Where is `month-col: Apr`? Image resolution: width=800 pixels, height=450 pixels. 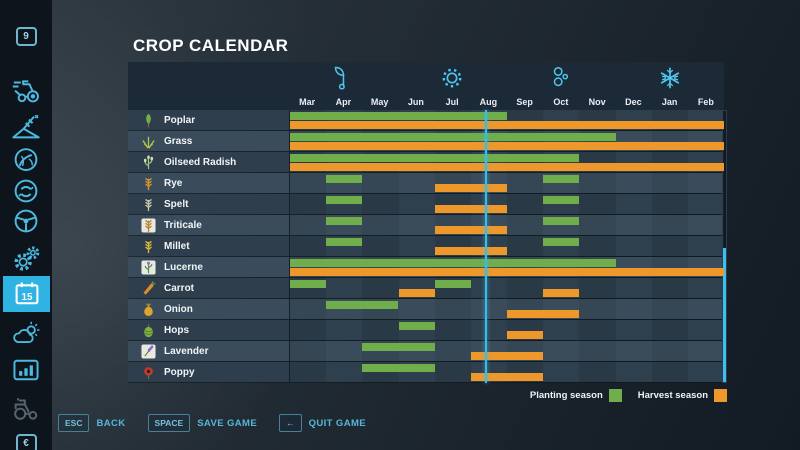 month-col: Apr is located at coordinates (343, 86).